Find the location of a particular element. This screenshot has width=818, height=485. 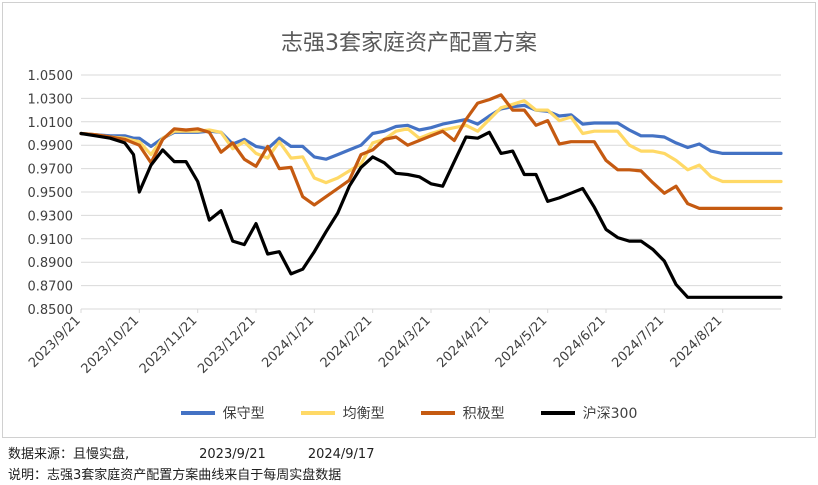

y-tick-label: 0.8500 is located at coordinates (51, 310).